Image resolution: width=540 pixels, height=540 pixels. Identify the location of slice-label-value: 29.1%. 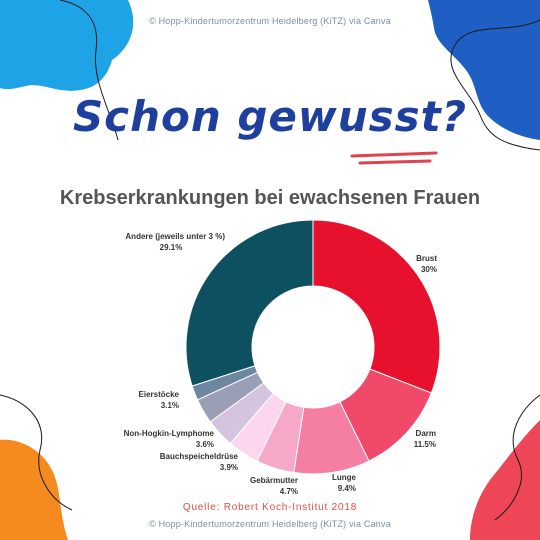
(171, 247).